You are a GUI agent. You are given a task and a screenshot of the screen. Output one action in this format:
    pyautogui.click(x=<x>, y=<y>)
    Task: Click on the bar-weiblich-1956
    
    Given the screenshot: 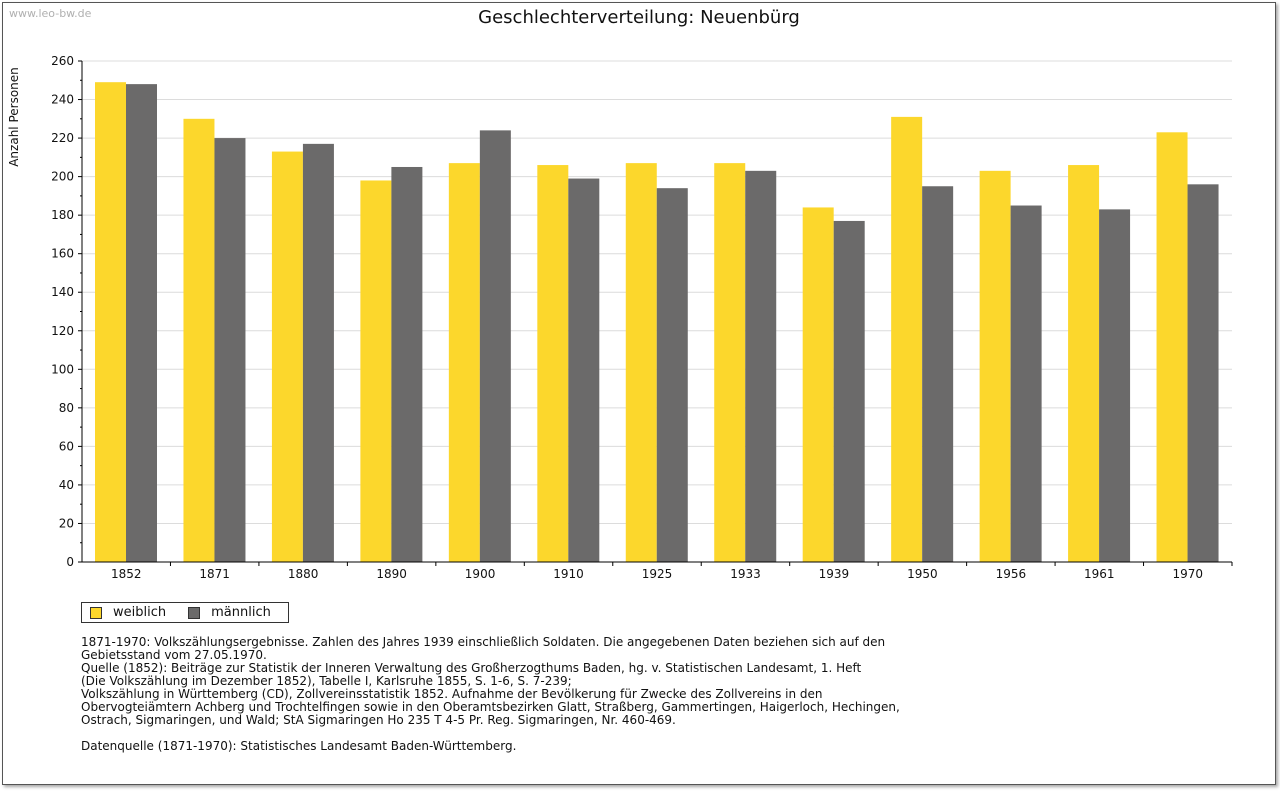 What is the action you would take?
    pyautogui.click(x=995, y=366)
    